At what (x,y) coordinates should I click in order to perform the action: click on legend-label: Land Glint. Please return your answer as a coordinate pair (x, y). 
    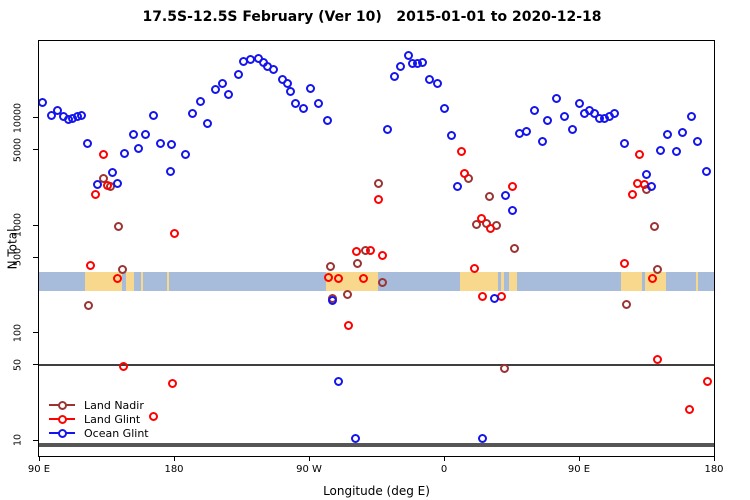
    Looking at the image, I should click on (112, 419).